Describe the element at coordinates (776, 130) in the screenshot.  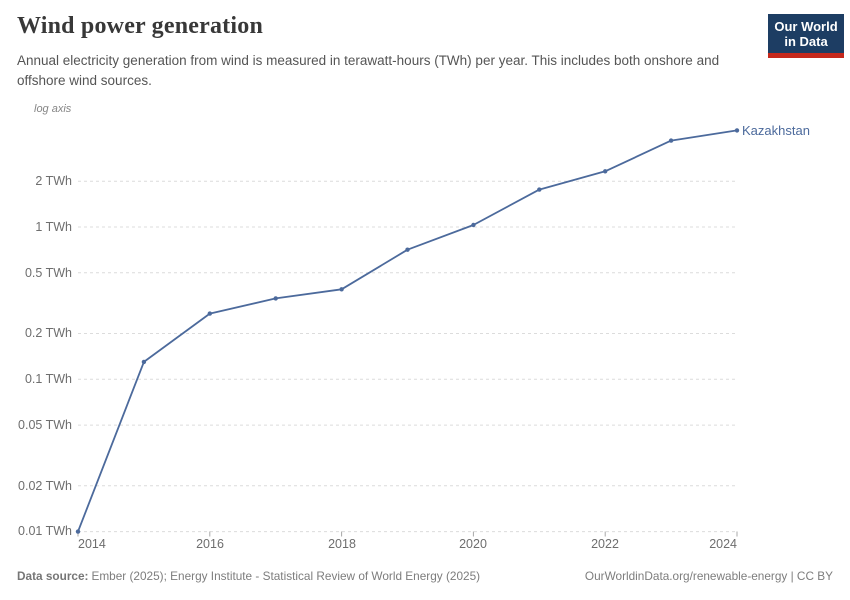
I see `series-label-kazakhstan: Kazakhstan` at that location.